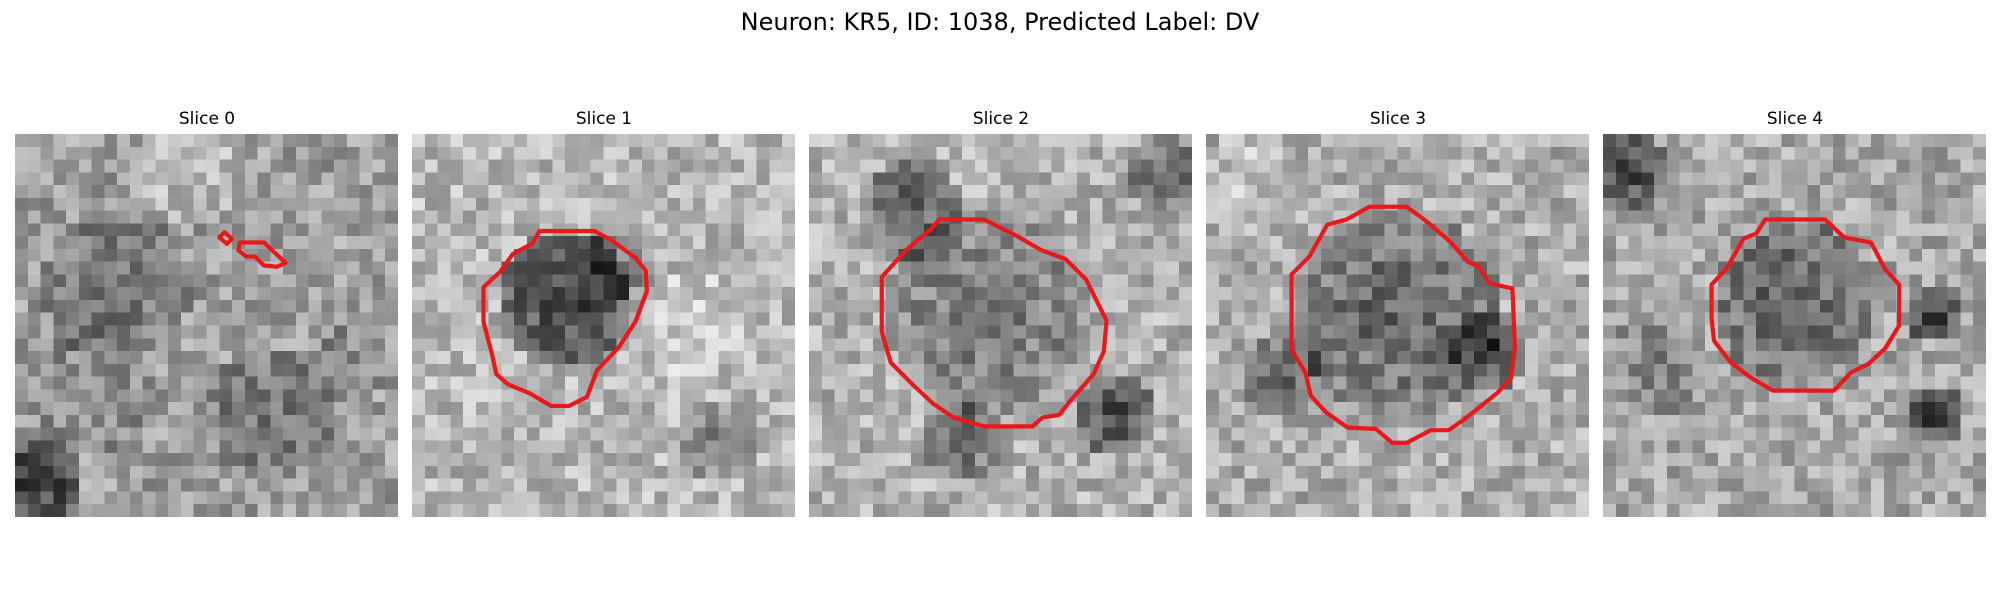  What do you see at coordinates (1001, 119) in the screenshot?
I see `slice-title-2: Slice 2` at bounding box center [1001, 119].